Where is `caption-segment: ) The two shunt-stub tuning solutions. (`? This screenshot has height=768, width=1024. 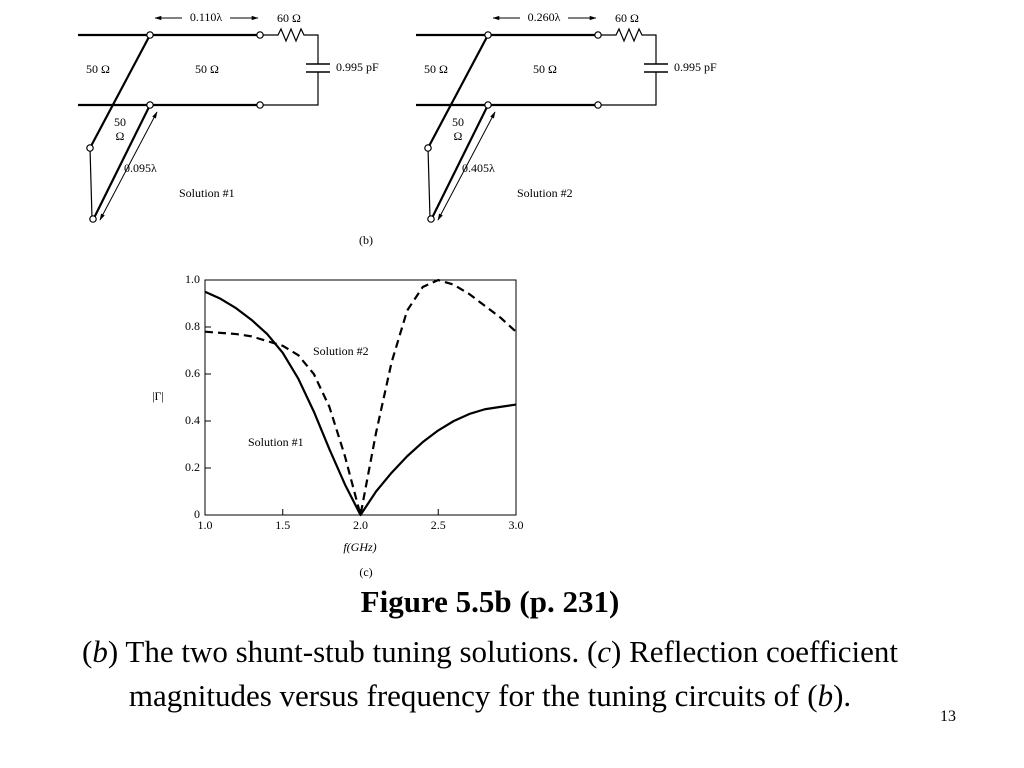 caption-segment: ) The two shunt-stub tuning solutions. ( is located at coordinates (352, 651).